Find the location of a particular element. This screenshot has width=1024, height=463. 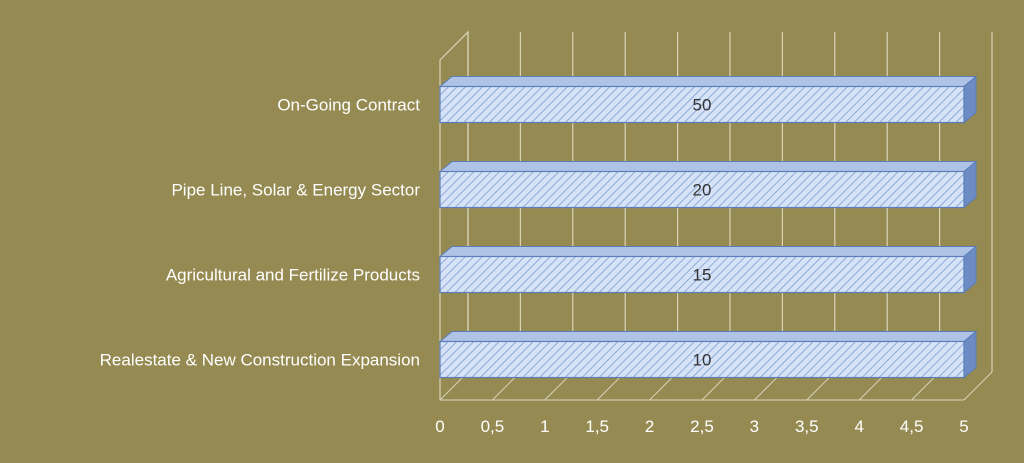

x-tick-label: 1,5 is located at coordinates (597, 426).